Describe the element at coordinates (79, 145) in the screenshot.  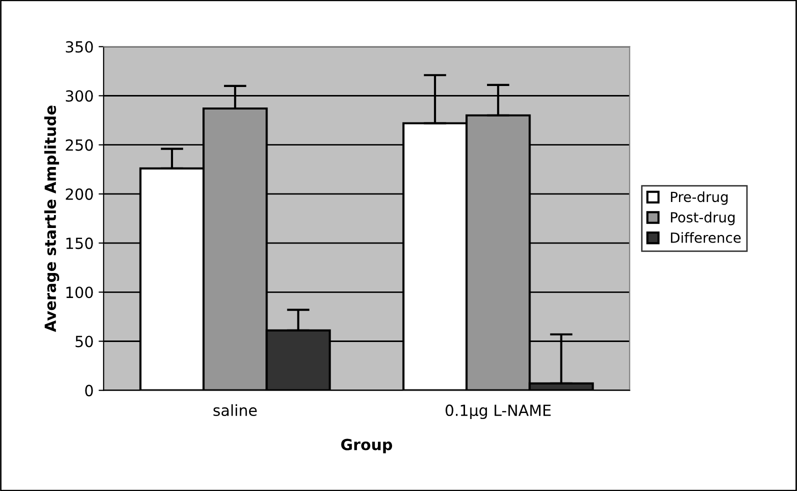
I see `y-tick-label: 250` at that location.